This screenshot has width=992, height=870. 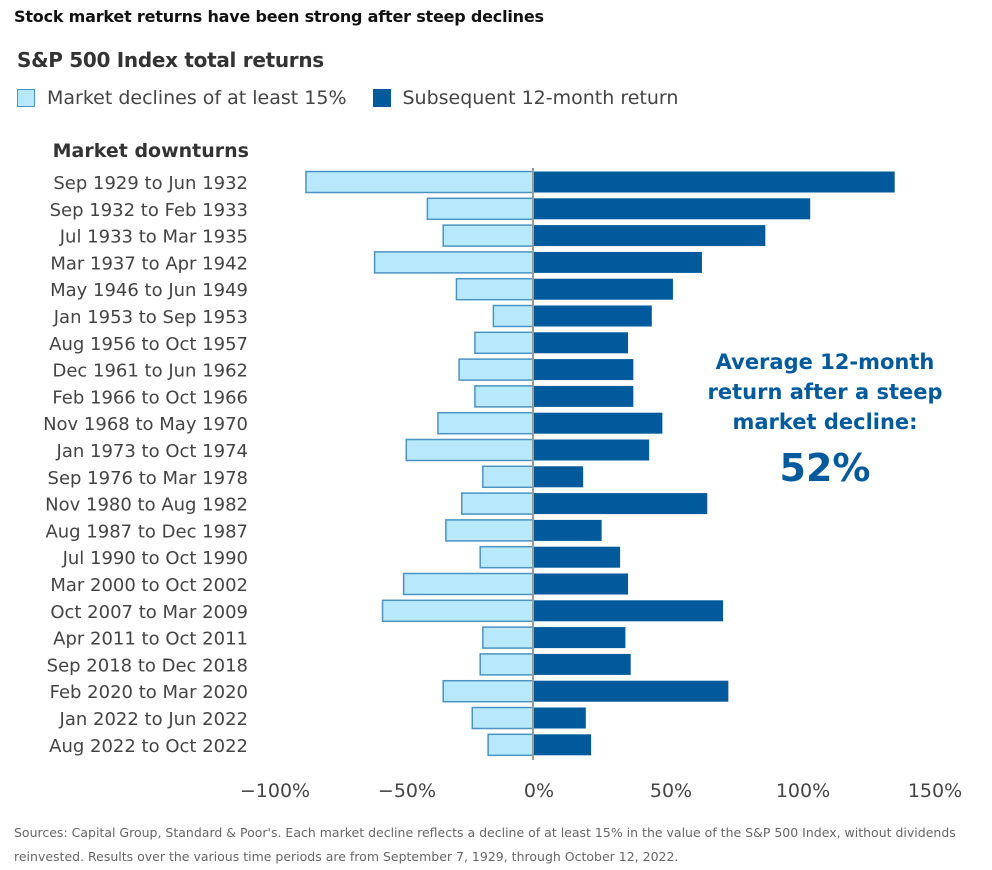 What do you see at coordinates (825, 392) in the screenshot?
I see `callout-line-2: return after a steep` at bounding box center [825, 392].